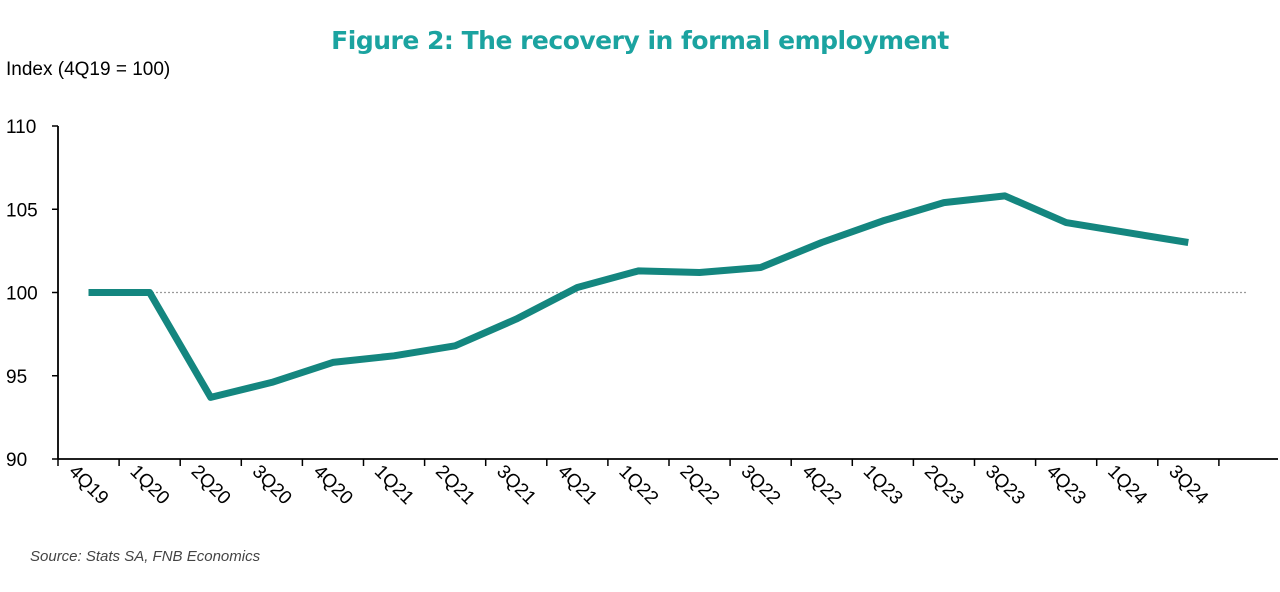  What do you see at coordinates (1066, 485) in the screenshot?
I see `x-tick-label: 4Q23` at bounding box center [1066, 485].